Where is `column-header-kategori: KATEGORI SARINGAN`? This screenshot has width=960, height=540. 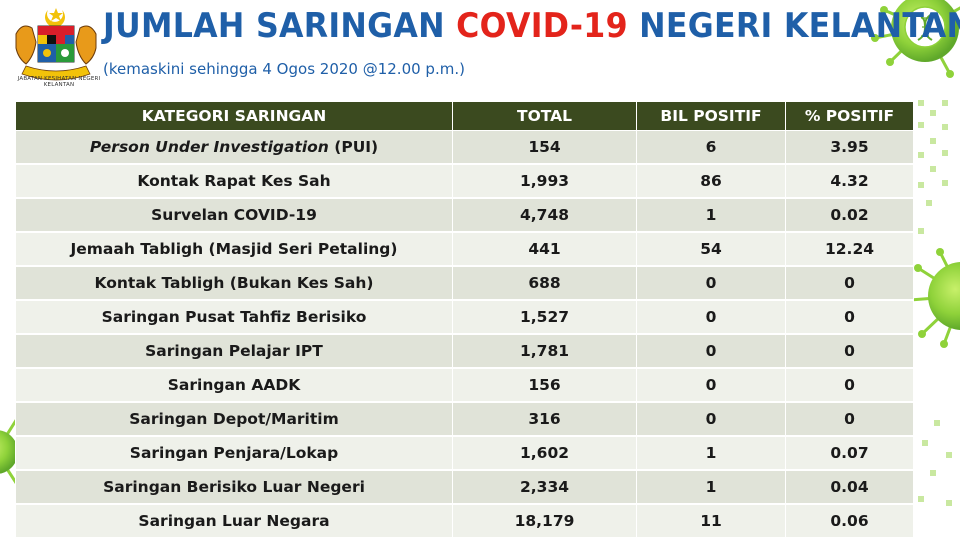 column-header-kategori: KATEGORI SARINGAN is located at coordinates (234, 116).